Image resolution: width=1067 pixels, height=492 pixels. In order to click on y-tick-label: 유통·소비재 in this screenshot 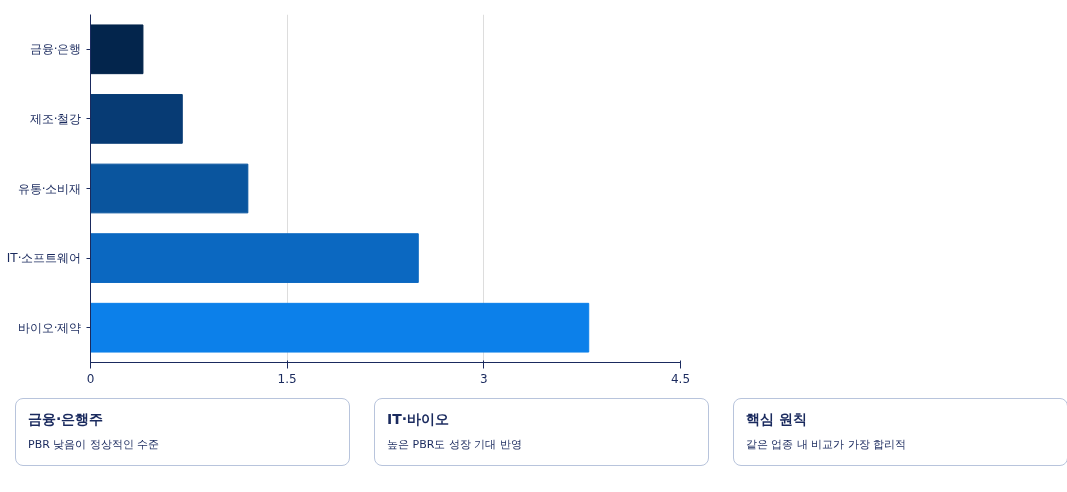, I will do `click(49, 188)`.